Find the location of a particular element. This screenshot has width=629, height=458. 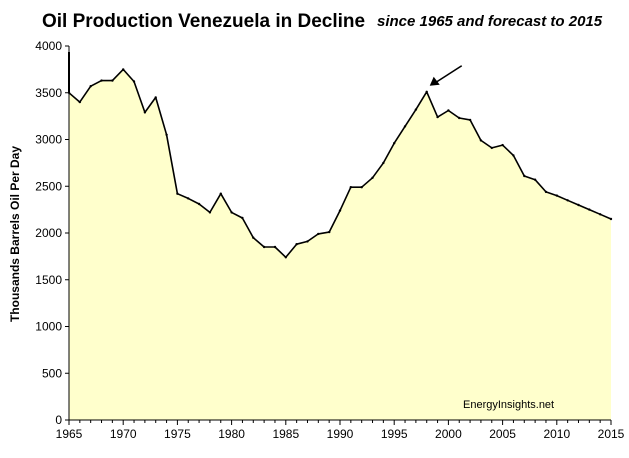

data-point-2015 is located at coordinates (611, 219).